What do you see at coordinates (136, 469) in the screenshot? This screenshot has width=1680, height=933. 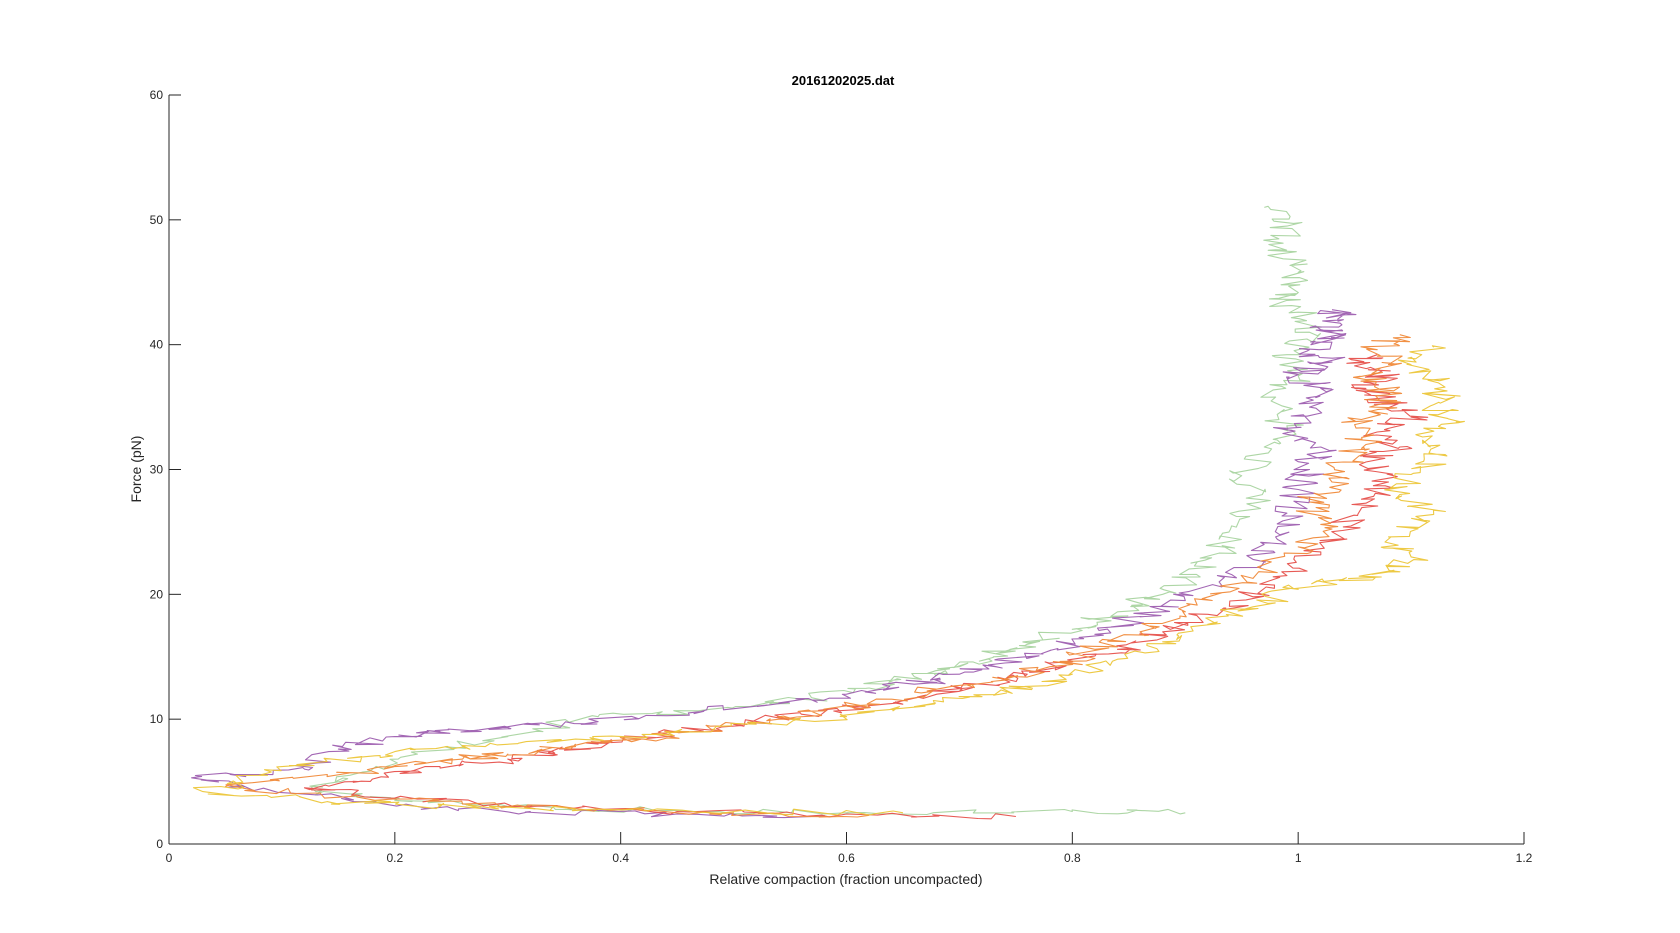 I see `y-axis-label: Force (pN)` at bounding box center [136, 469].